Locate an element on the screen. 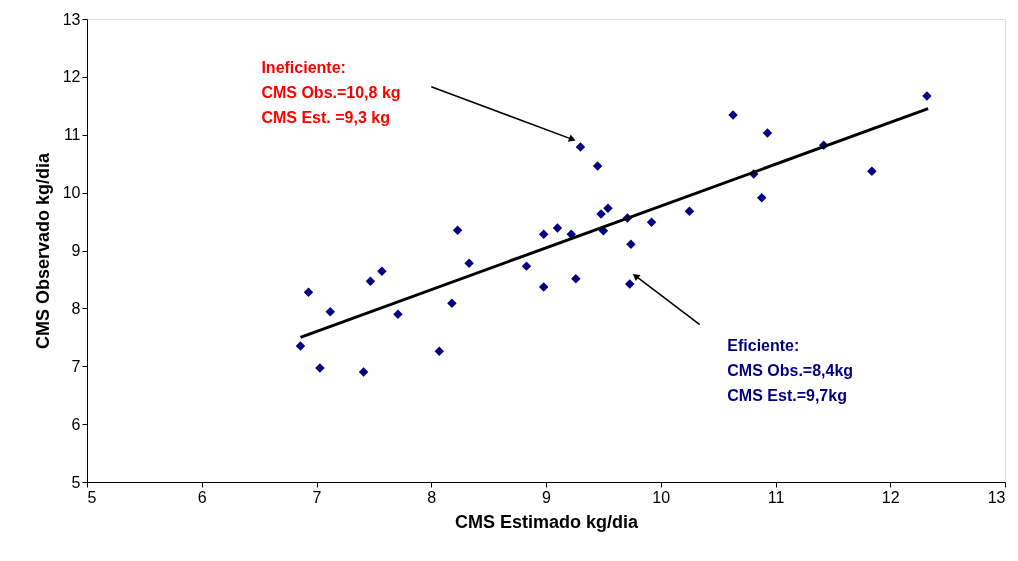  y-axis-title: CMS Observado kg/dia is located at coordinates (42, 250).